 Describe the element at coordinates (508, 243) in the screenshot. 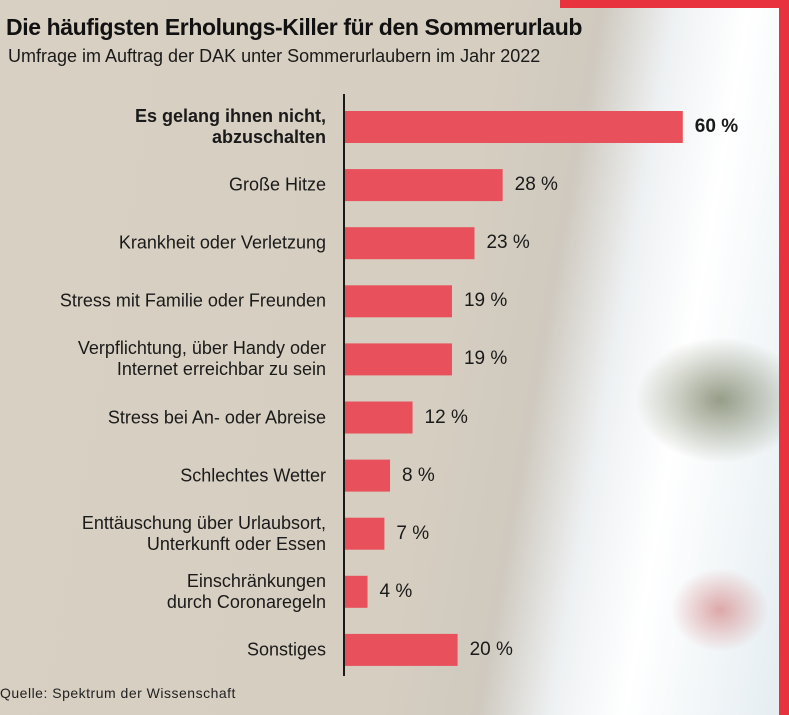

I see `value-label: 23 %` at that location.